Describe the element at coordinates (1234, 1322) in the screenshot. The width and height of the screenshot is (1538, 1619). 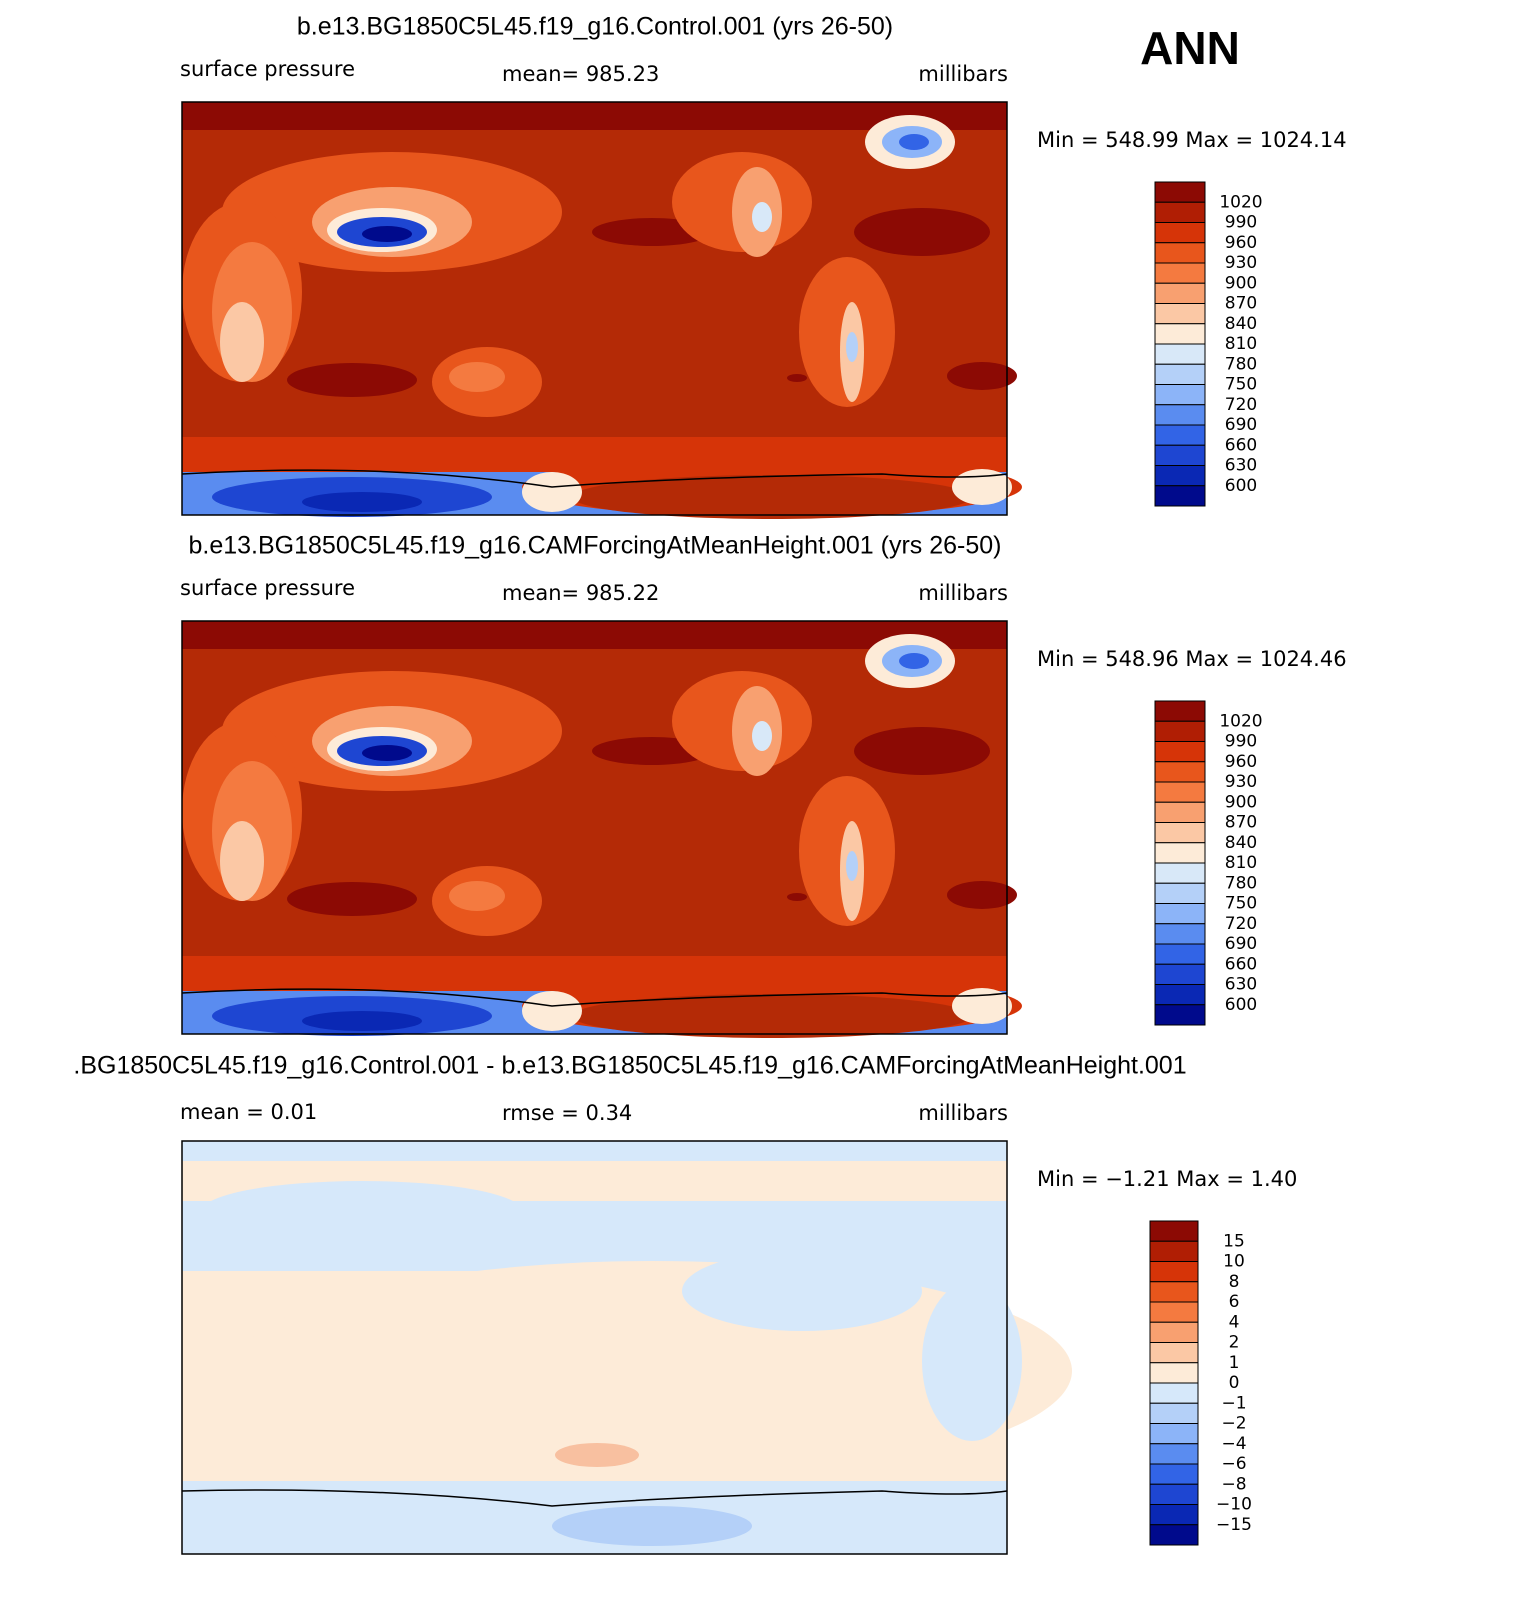
I see `colorbar-label: 4` at that location.